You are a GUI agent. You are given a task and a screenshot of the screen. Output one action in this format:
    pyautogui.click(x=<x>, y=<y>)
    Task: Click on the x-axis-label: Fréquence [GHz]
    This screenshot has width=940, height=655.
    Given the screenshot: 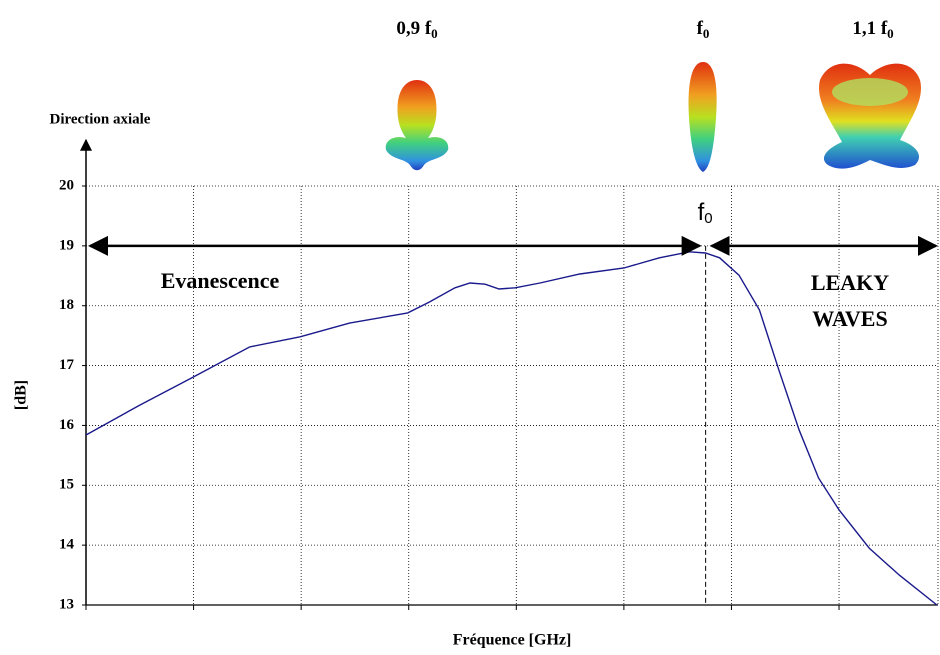 What is the action you would take?
    pyautogui.click(x=512, y=640)
    